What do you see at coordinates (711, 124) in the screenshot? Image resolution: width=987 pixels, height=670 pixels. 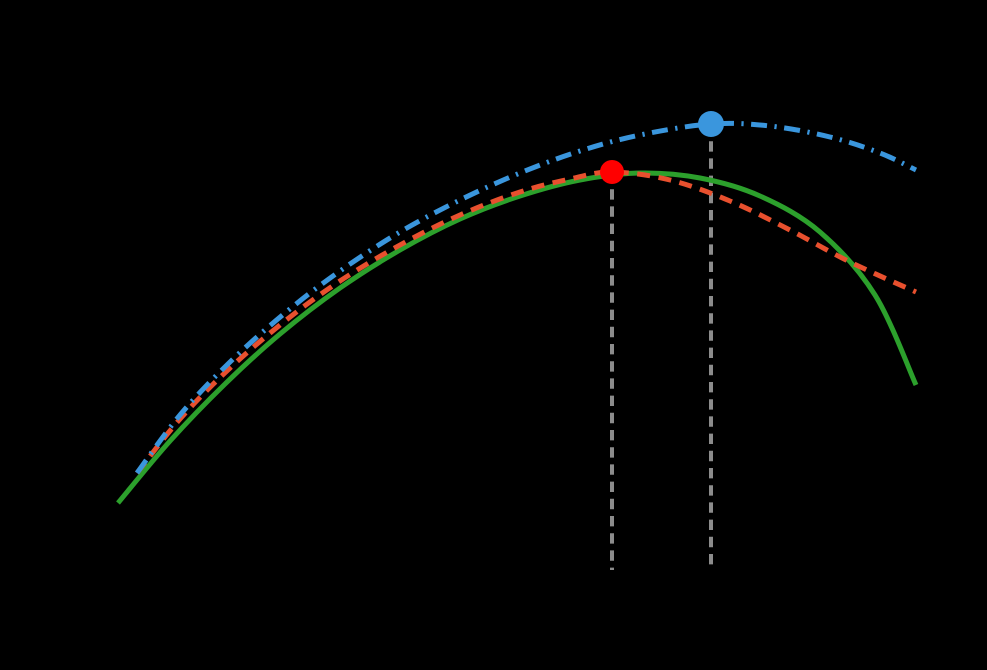 I see `blue-peak-marker` at bounding box center [711, 124].